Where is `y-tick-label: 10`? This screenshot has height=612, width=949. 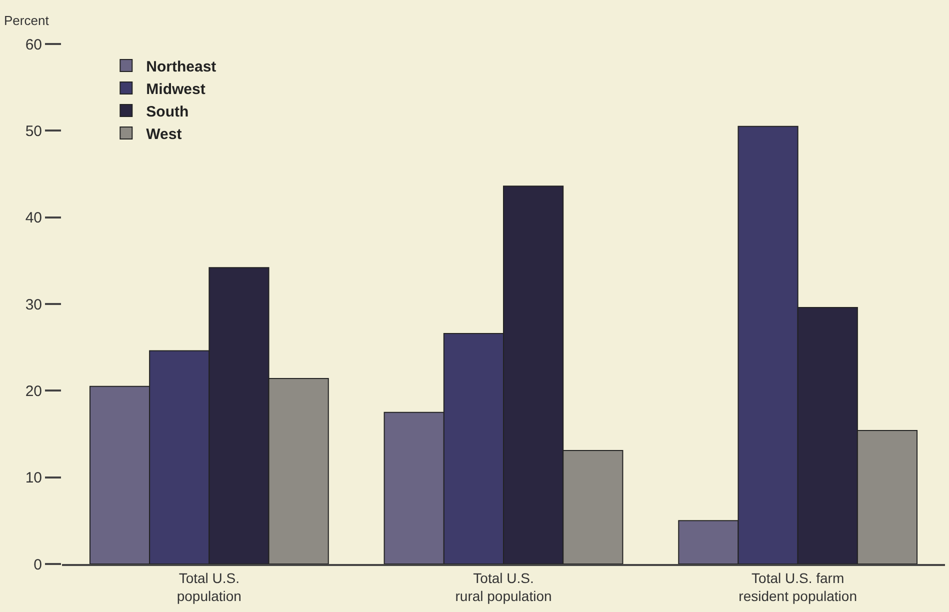
y-tick-label: 10 is located at coordinates (33, 478).